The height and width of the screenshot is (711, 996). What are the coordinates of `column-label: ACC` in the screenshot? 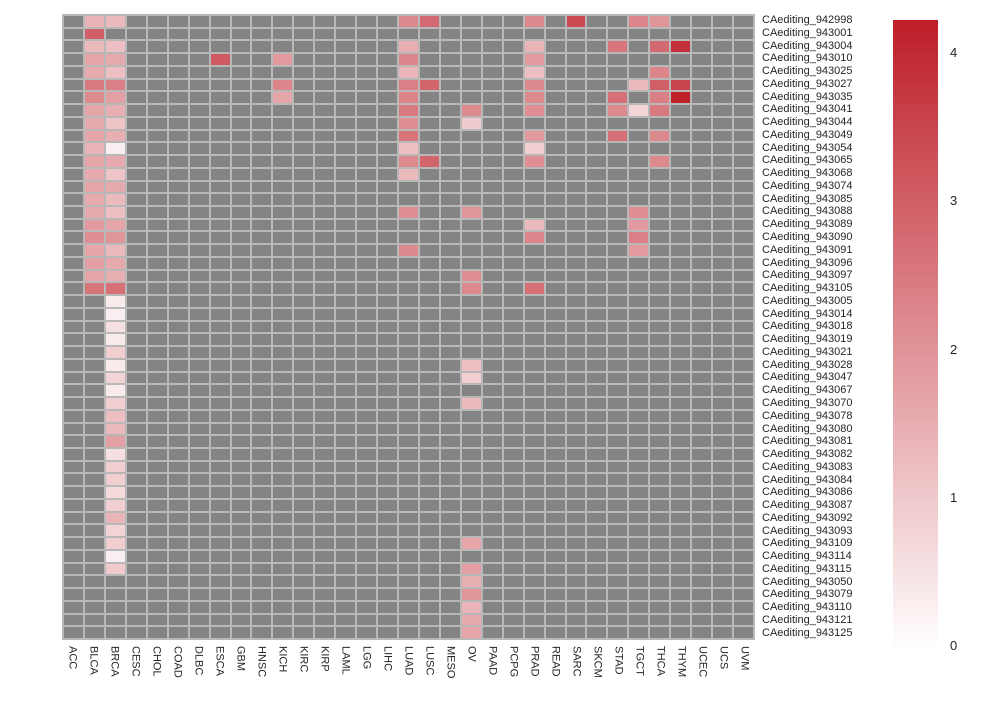 It's located at (72, 658).